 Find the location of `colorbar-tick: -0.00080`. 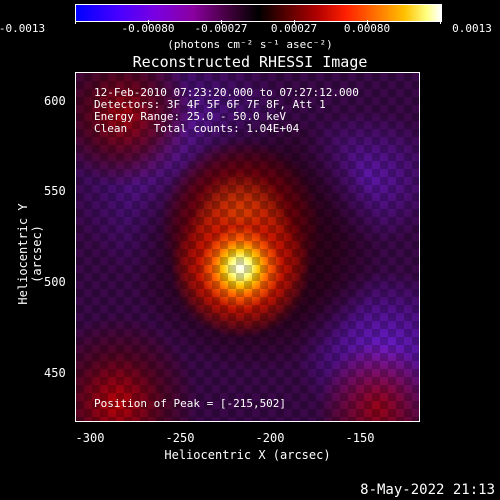

colorbar-tick: -0.00080 is located at coordinates (148, 28).